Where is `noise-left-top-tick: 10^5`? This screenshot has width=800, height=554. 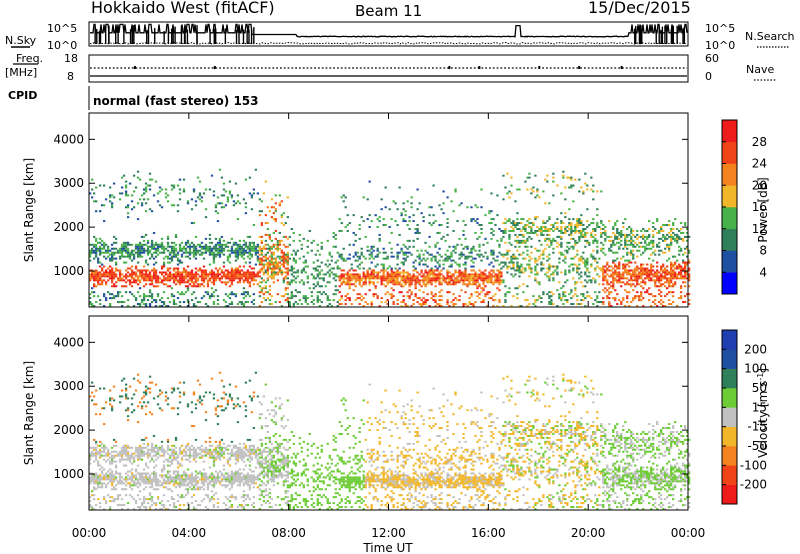
noise-left-top-tick: 10^5 is located at coordinates (62, 28).